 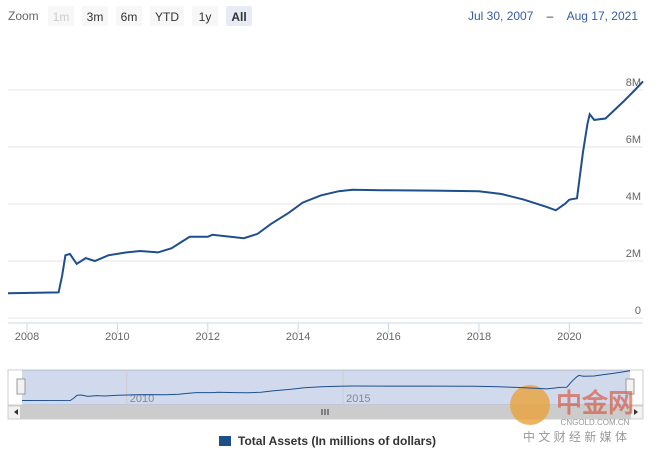 I want to click on range-button: 1m, so click(x=61, y=16).